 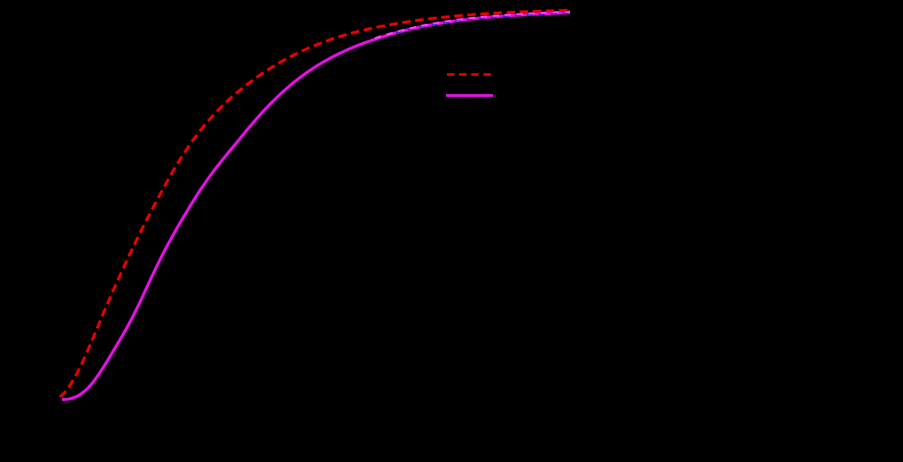 What do you see at coordinates (43, 360) in the screenshot?
I see `svg-text: 0.1` at bounding box center [43, 360].